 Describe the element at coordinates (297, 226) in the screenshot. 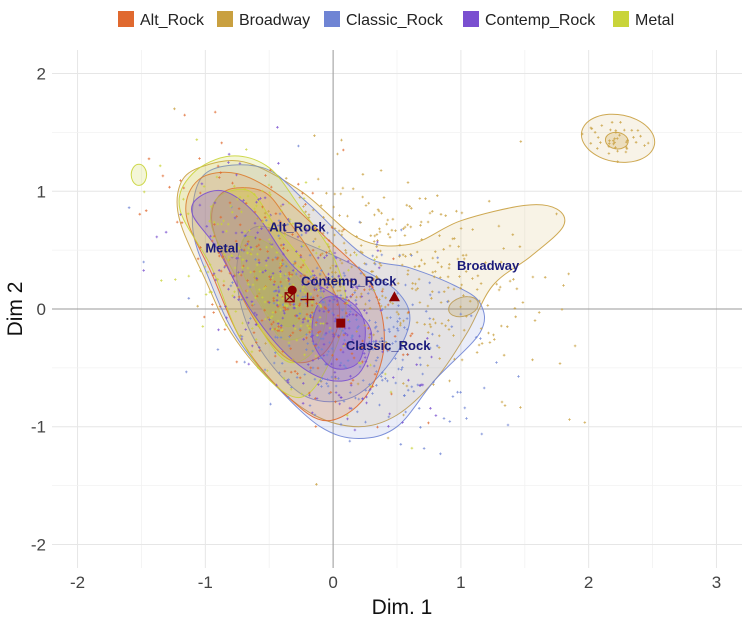

I see `group-label-alt_rock: Alt_Rock` at that location.